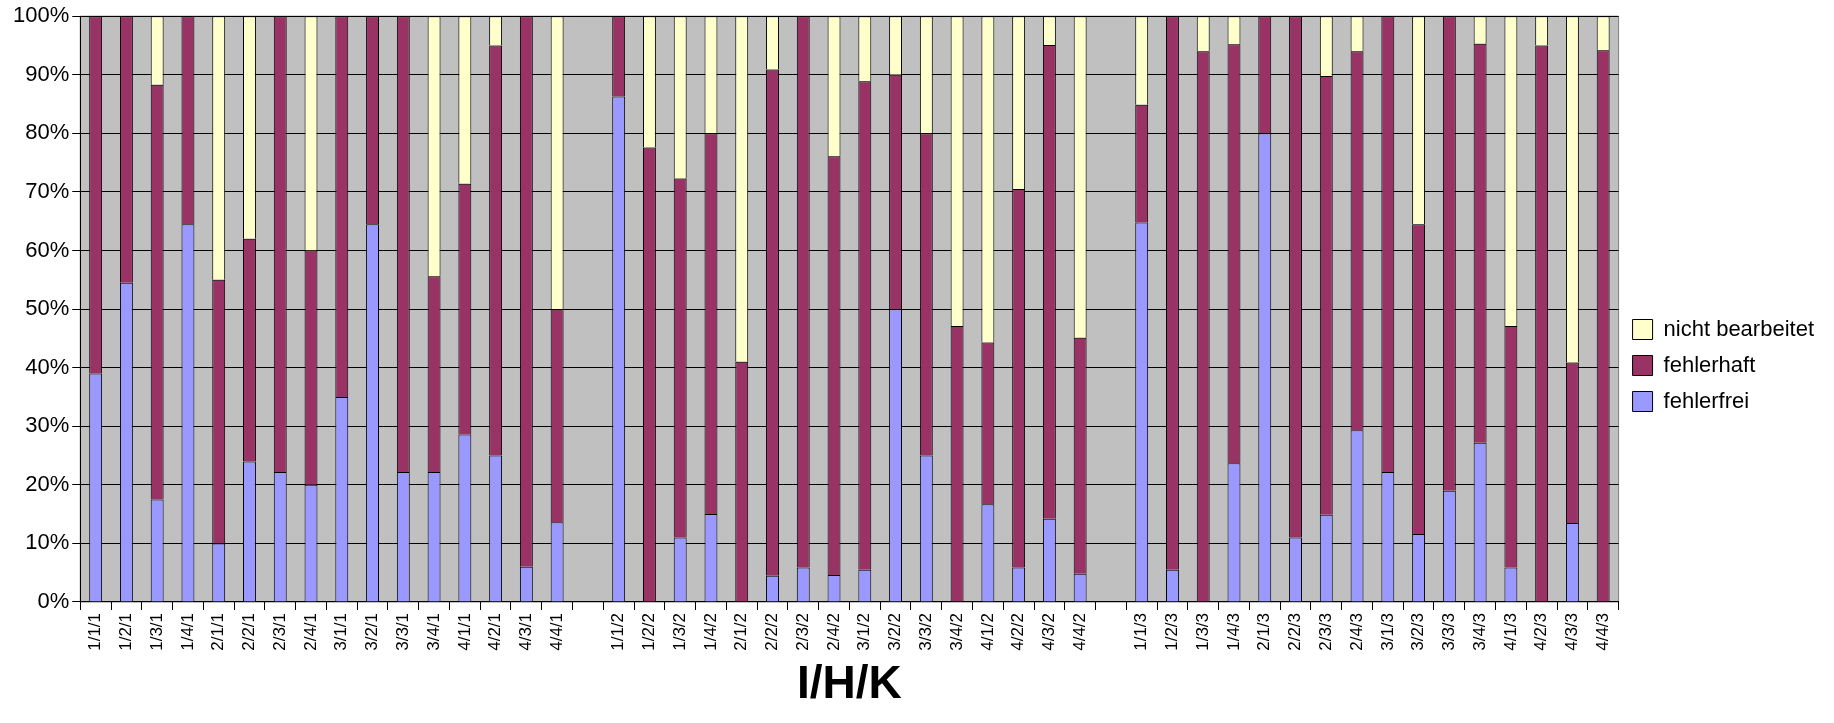 The height and width of the screenshot is (723, 1834). I want to click on x-tick-label: 2/2/2, so click(772, 631).